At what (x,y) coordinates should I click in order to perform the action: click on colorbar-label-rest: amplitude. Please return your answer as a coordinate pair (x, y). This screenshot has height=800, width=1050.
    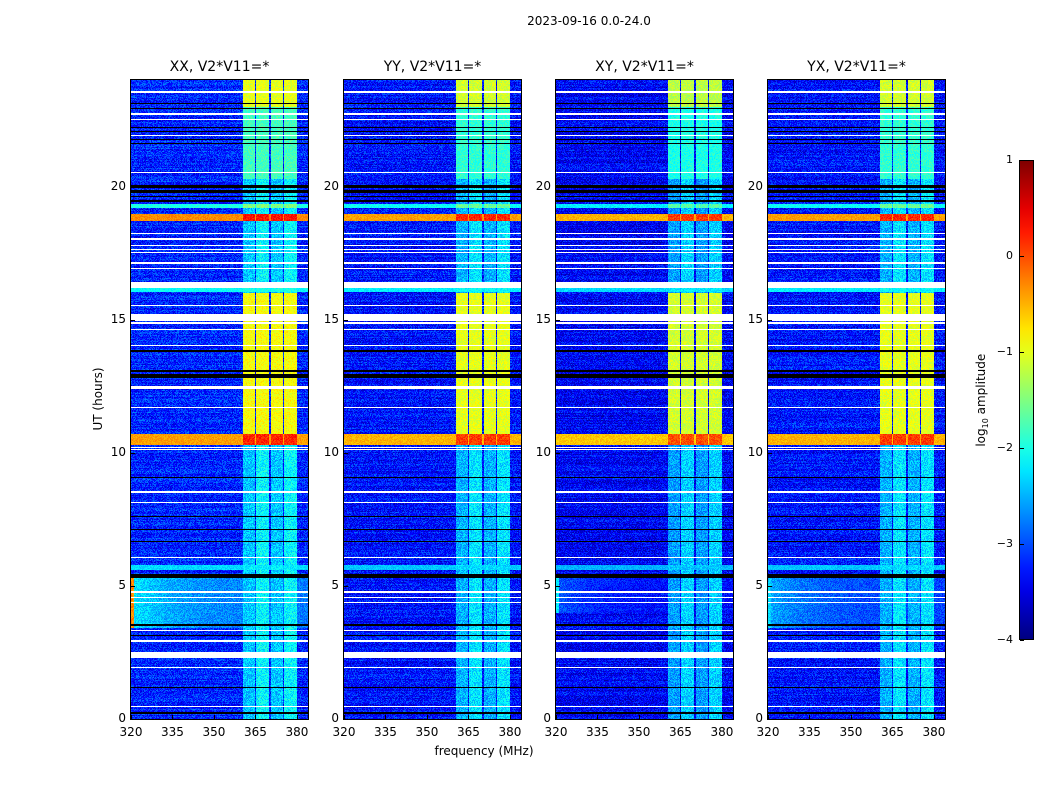
    Looking at the image, I should click on (980, 386).